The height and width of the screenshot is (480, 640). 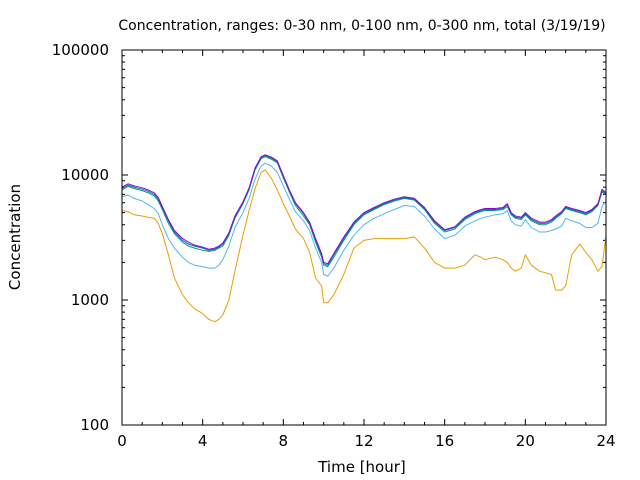 What do you see at coordinates (90, 300) in the screenshot?
I see `y-tick-label: 1000` at bounding box center [90, 300].